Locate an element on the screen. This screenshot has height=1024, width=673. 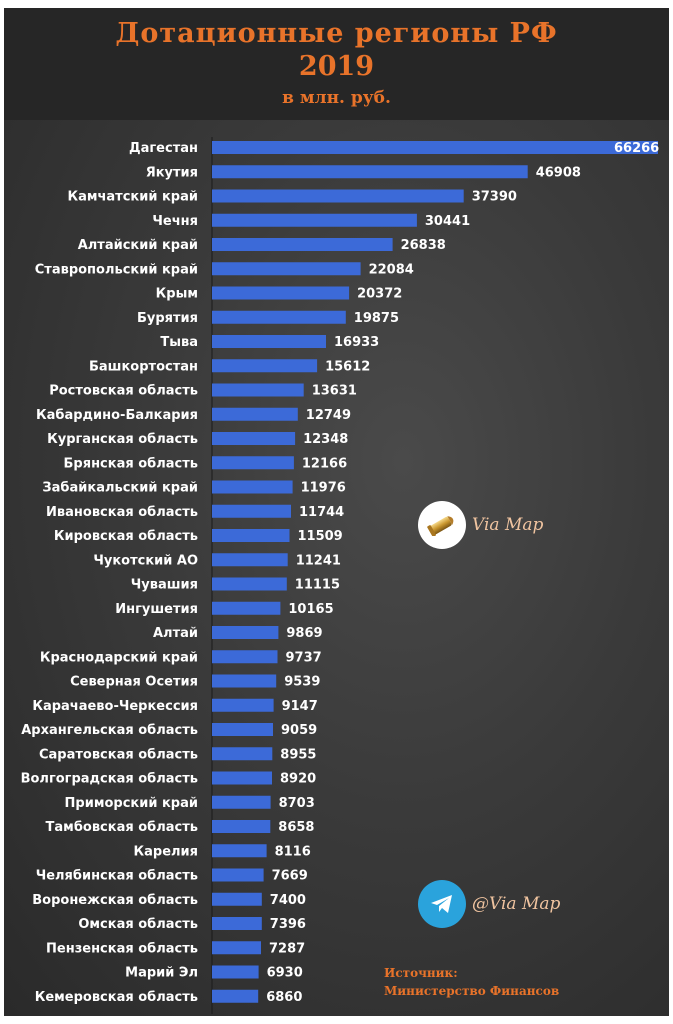
category-label: Чечня is located at coordinates (175, 221).